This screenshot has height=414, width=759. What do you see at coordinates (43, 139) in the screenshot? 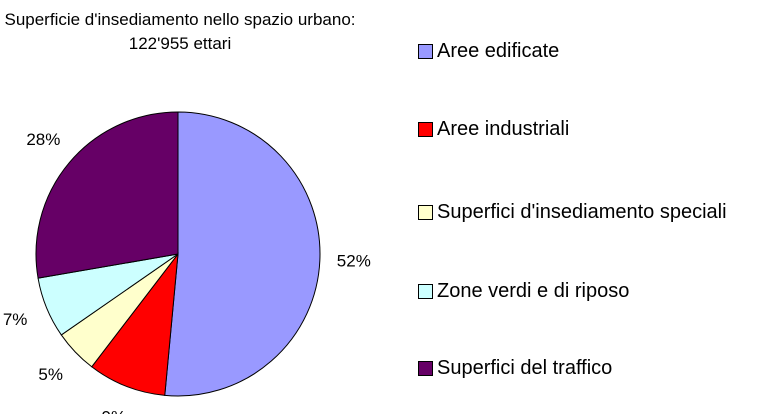
I see `data-label: 28%` at bounding box center [43, 139].